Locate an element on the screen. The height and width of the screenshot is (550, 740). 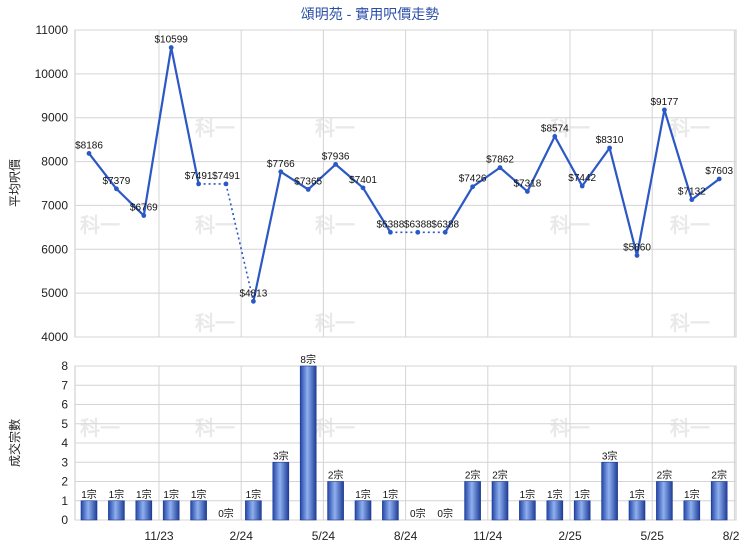
price-point-label: $7603 is located at coordinates (719, 171).